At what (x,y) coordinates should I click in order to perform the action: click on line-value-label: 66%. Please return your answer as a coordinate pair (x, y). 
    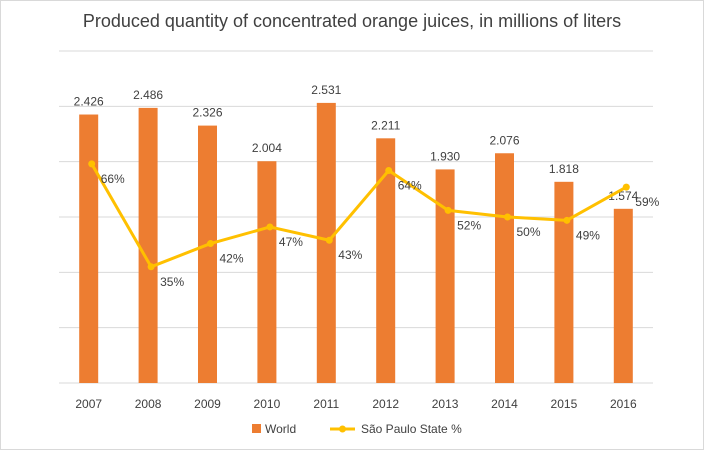
    Looking at the image, I should click on (113, 179).